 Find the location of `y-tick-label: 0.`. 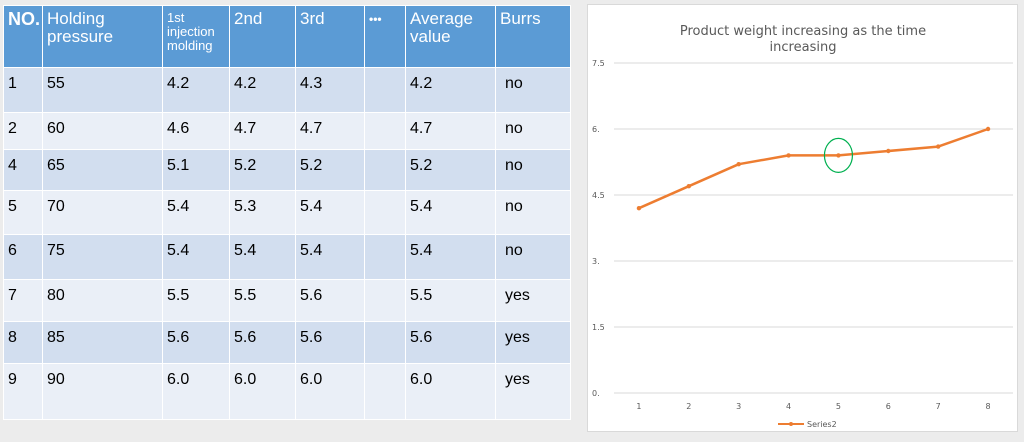

y-tick-label: 0. is located at coordinates (596, 393).